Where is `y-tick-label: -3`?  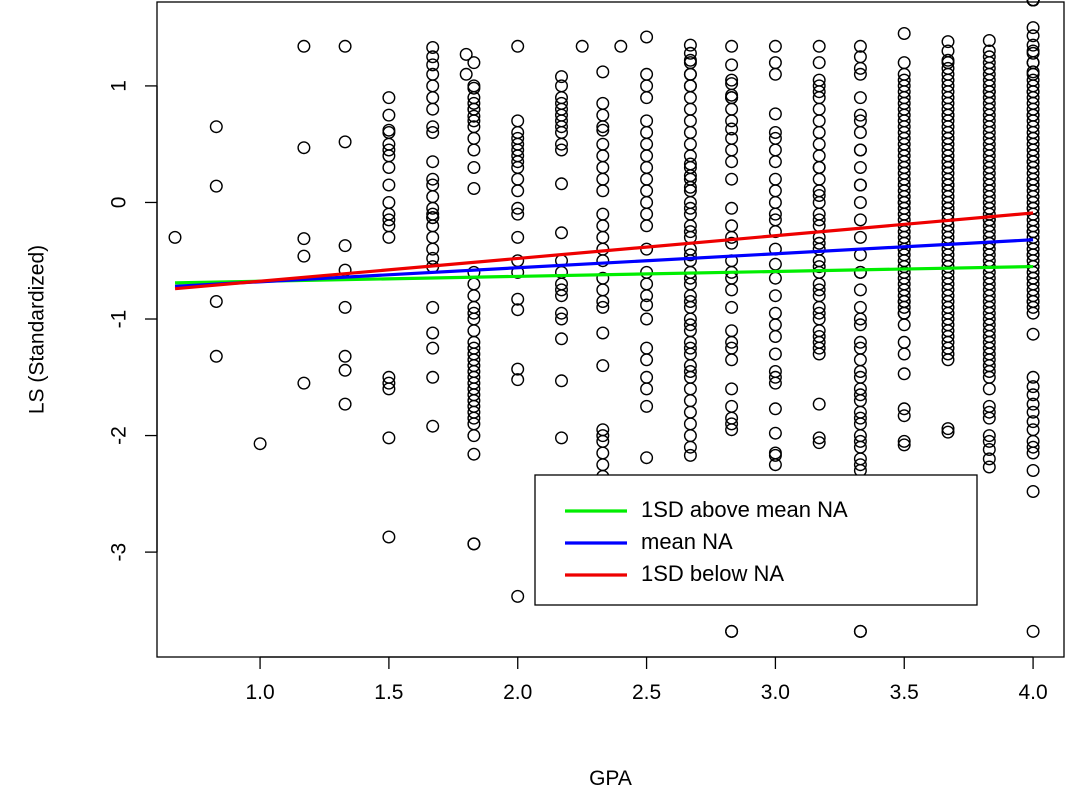
y-tick-label: -3 is located at coordinates (119, 552).